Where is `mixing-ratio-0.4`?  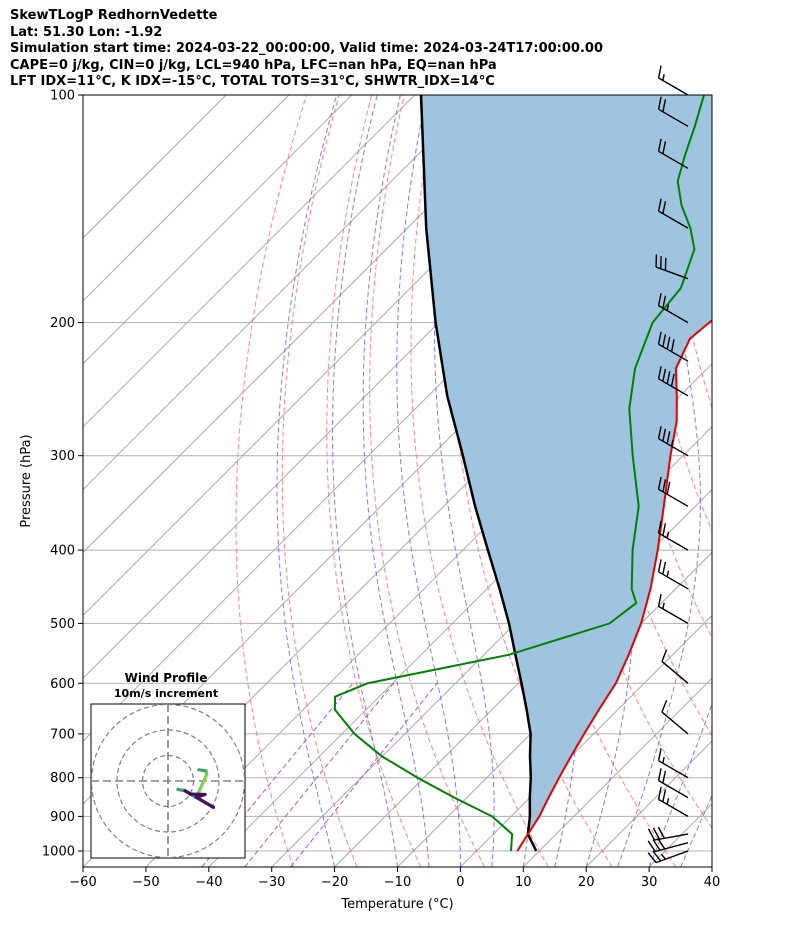 mixing-ratio-0.4 is located at coordinates (364, 774).